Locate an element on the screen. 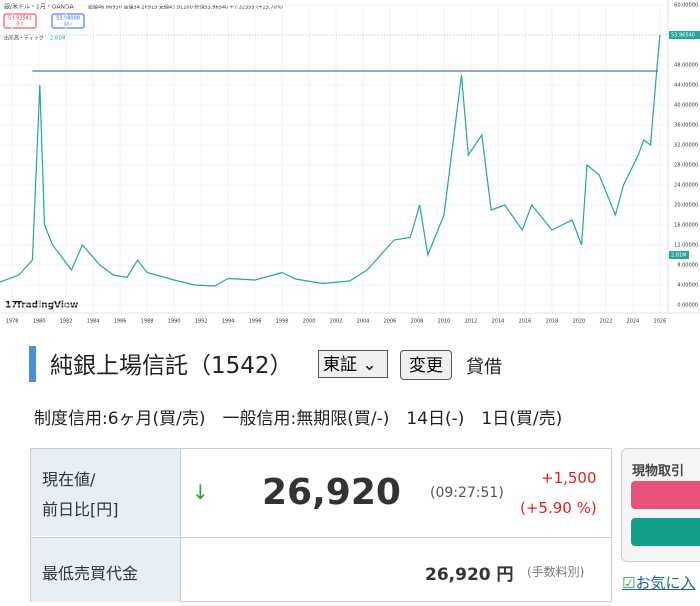 This screenshot has height=606, width=700. label: 前日比[円] is located at coordinates (80, 509).